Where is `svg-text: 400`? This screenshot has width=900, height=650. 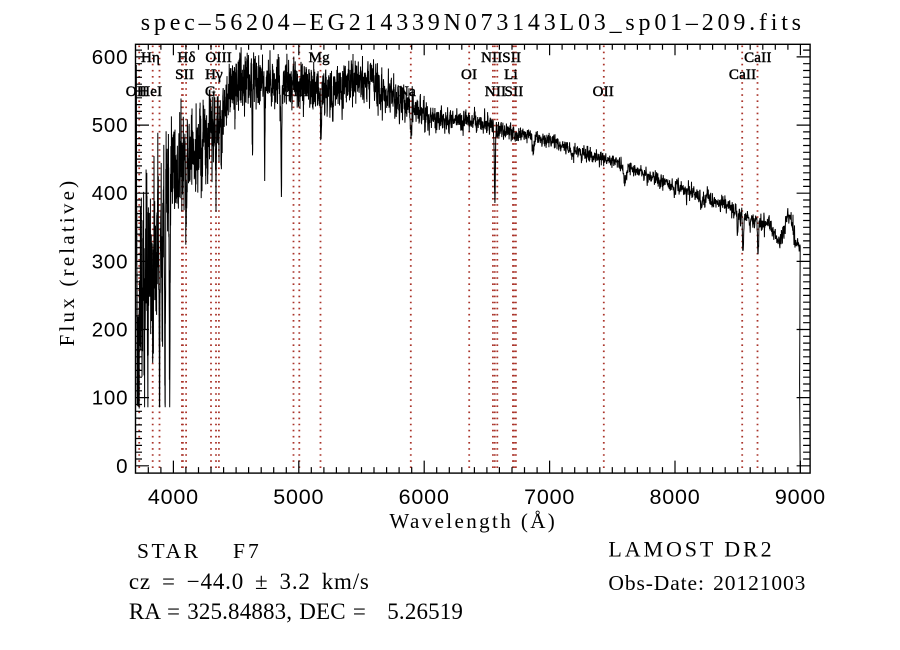
svg-text: 400 is located at coordinates (110, 193).